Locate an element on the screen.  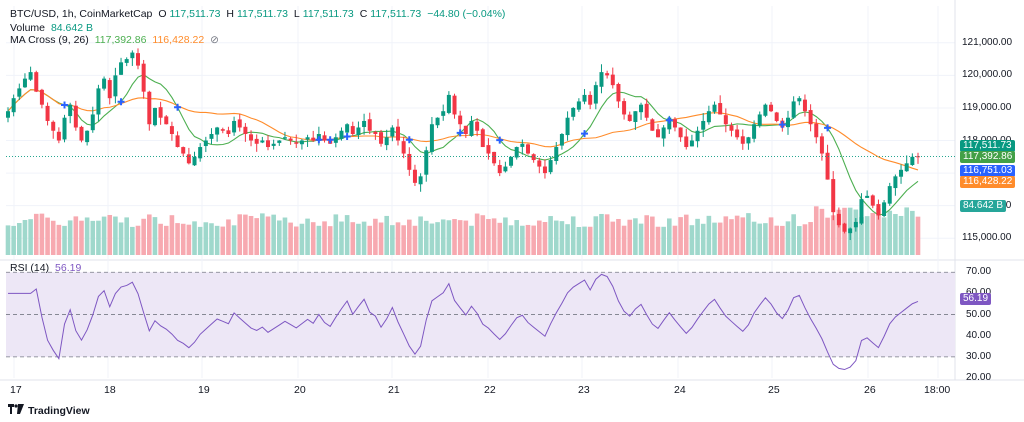
time-tick-label: 18:00 is located at coordinates (937, 390).